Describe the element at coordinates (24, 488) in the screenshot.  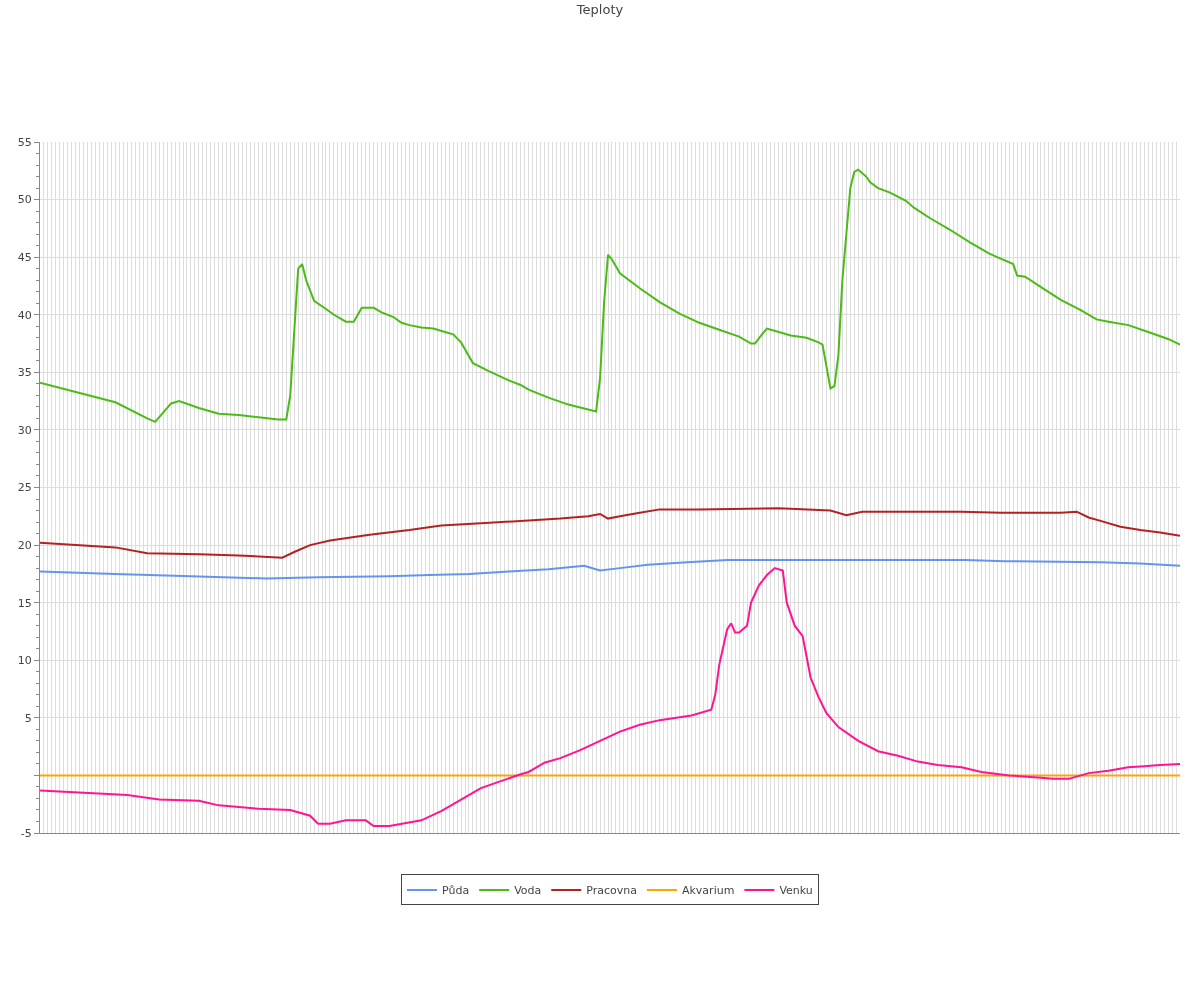
I see `y-tick-label: 25` at that location.